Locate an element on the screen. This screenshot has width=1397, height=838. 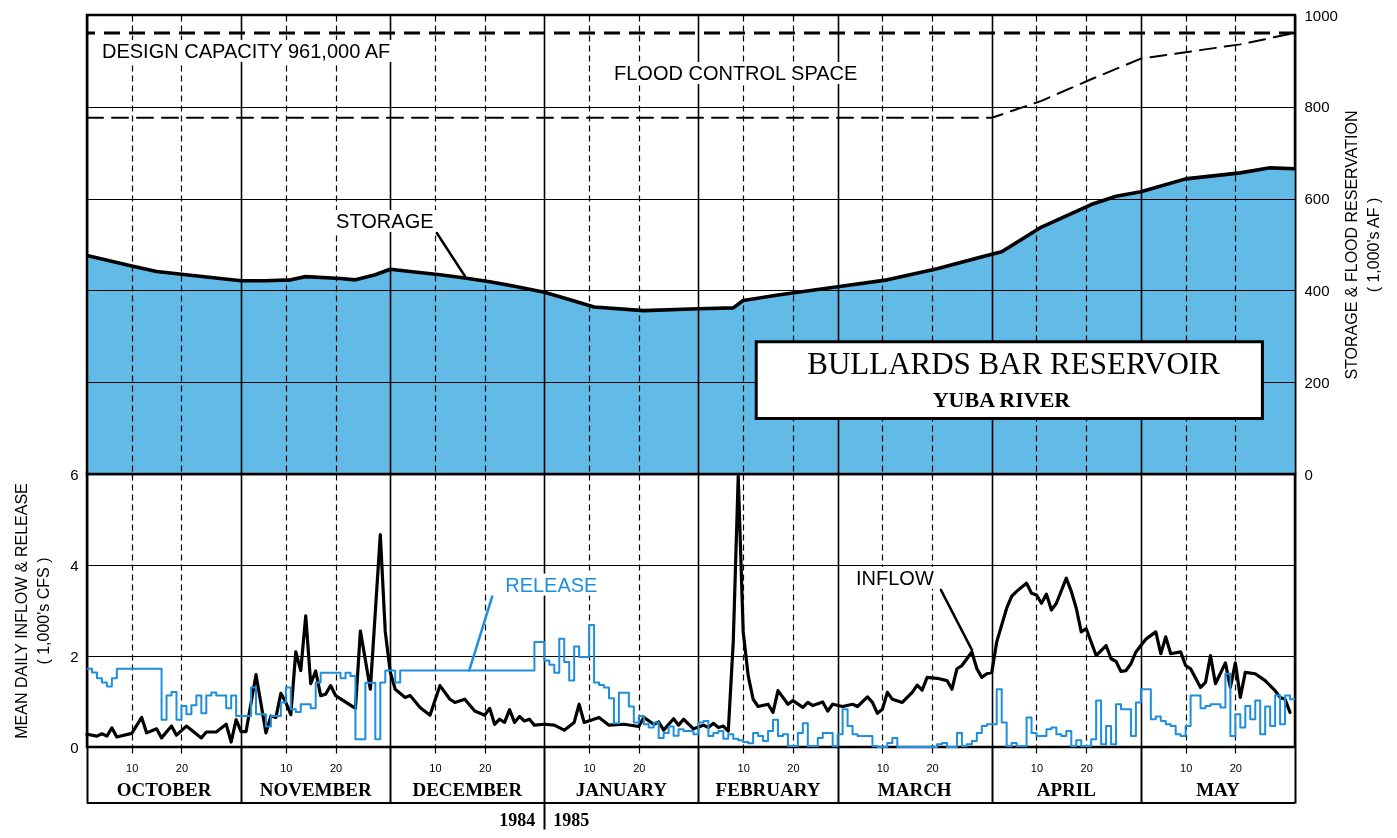
y-axis-title: STORAGE & FLOOD RESERVATION ( 1,000's AF ) is located at coordinates (1362, 245).